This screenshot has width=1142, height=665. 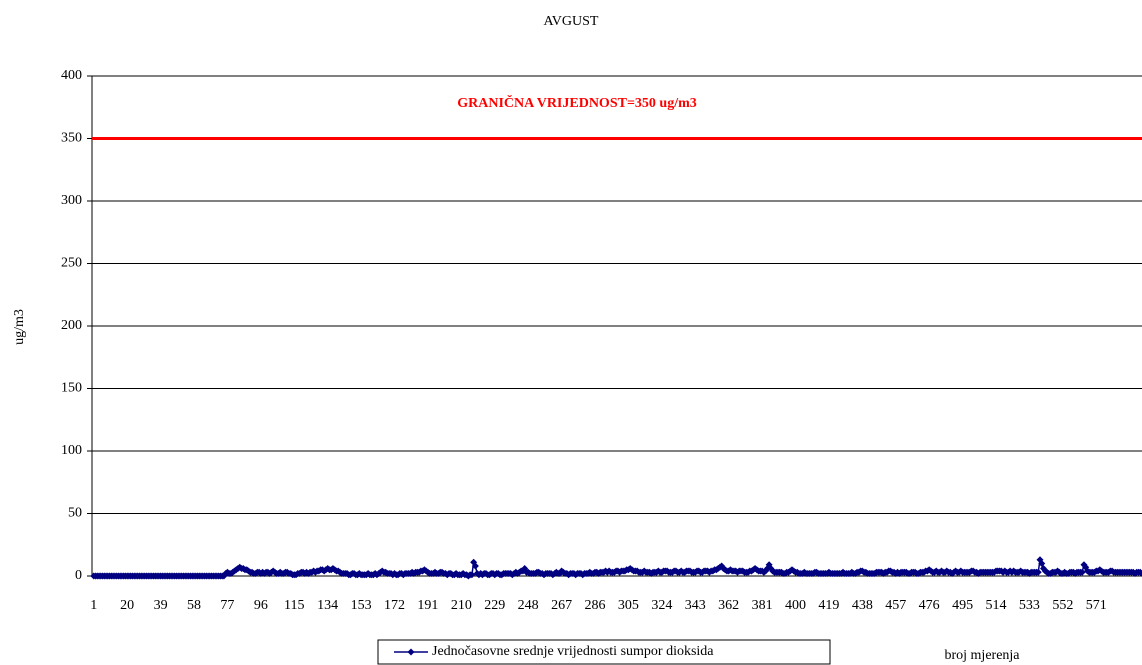 What do you see at coordinates (361, 605) in the screenshot?
I see `x-tick-label: 153` at bounding box center [361, 605].